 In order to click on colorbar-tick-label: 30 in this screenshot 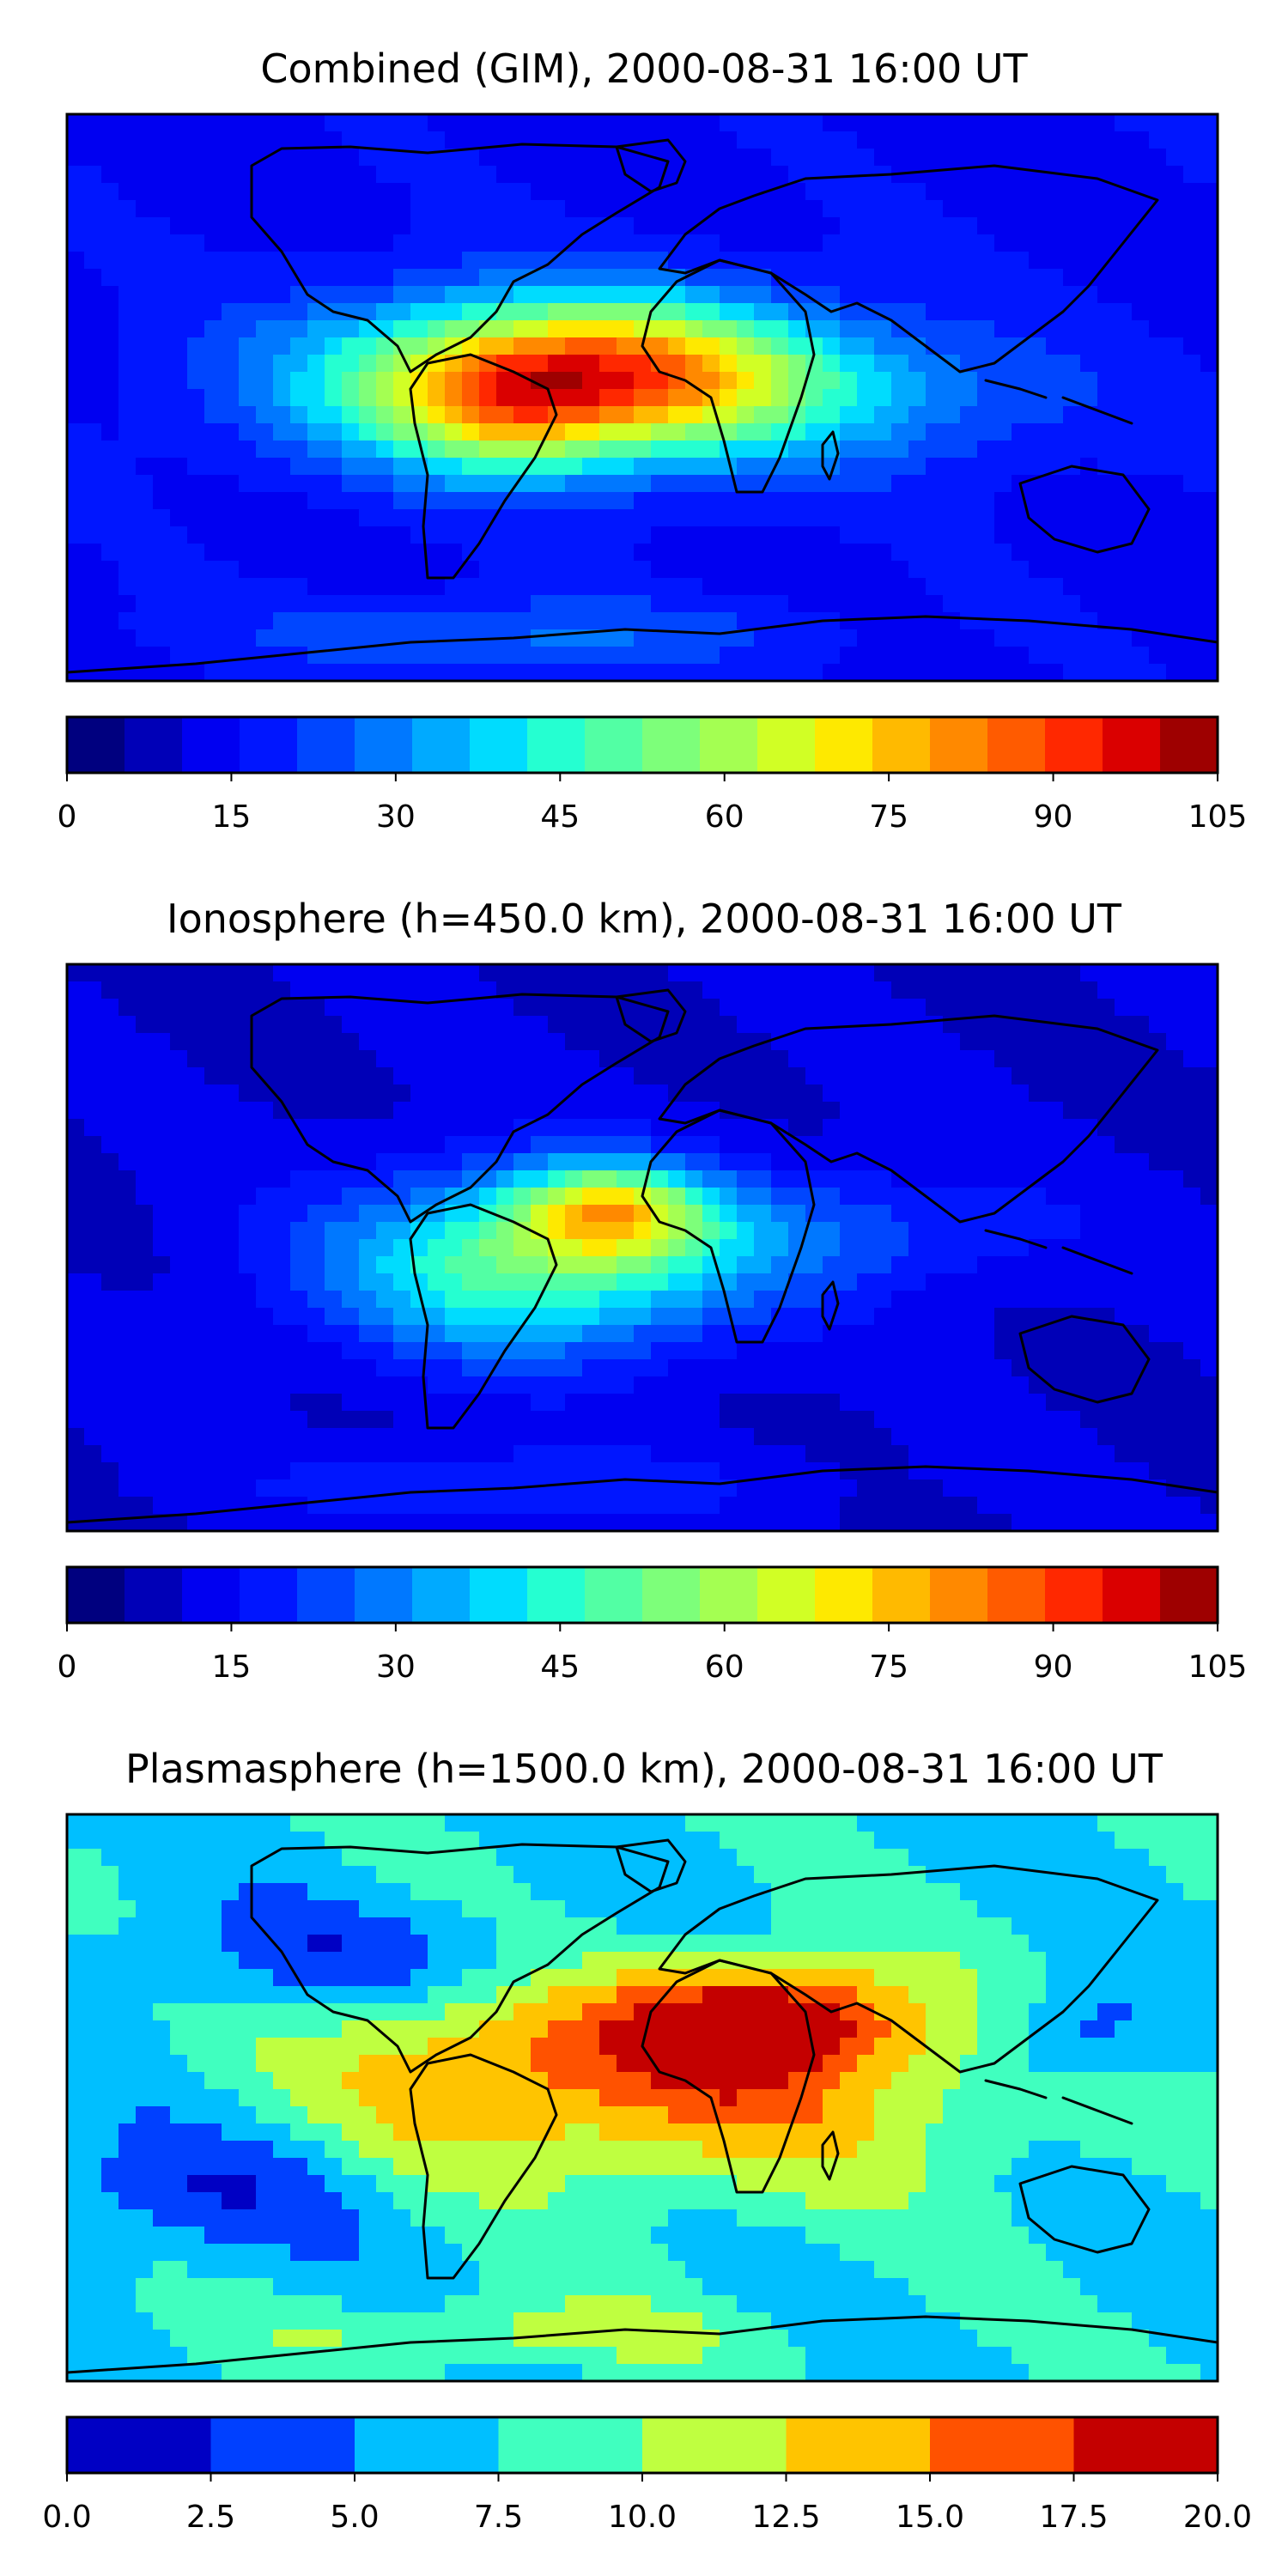, I will do `click(396, 817)`.